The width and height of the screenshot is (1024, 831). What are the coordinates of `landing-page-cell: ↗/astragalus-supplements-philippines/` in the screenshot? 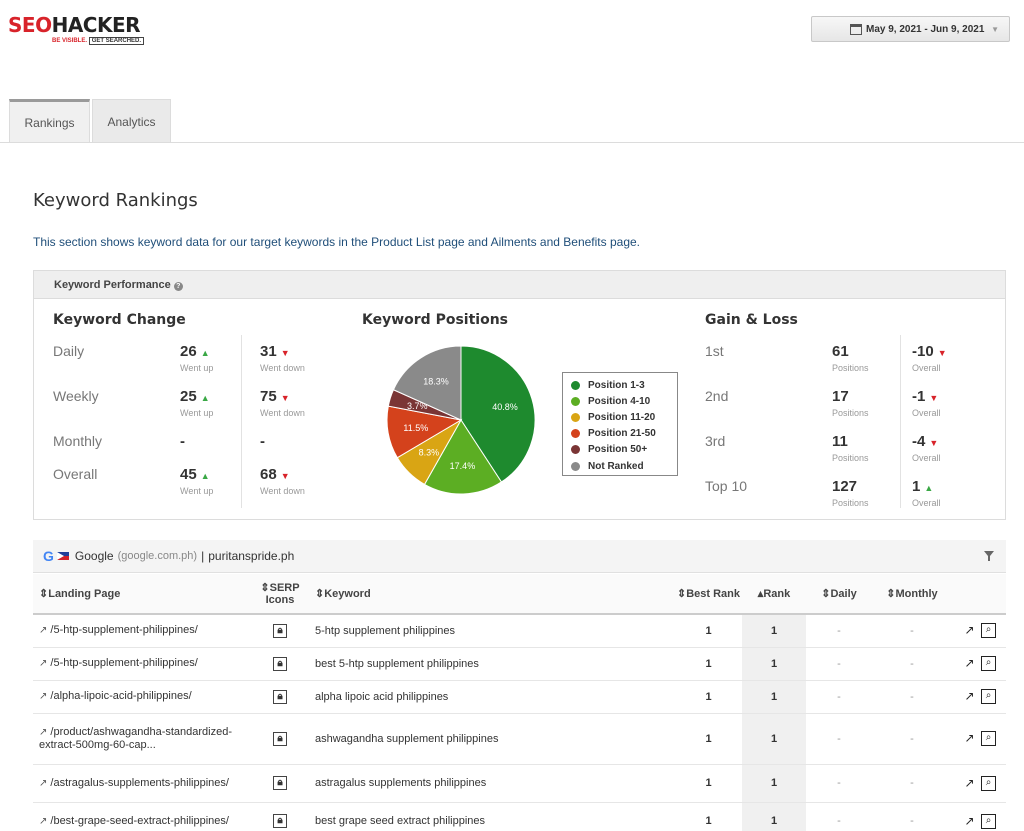 It's located at (139, 783).